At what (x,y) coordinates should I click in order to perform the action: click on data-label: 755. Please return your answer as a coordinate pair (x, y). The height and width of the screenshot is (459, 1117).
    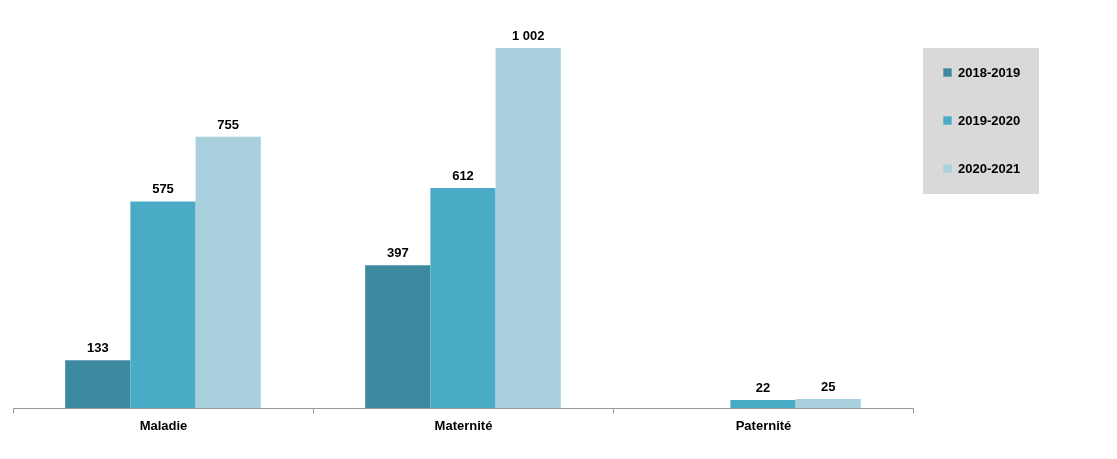
    Looking at the image, I should click on (228, 124).